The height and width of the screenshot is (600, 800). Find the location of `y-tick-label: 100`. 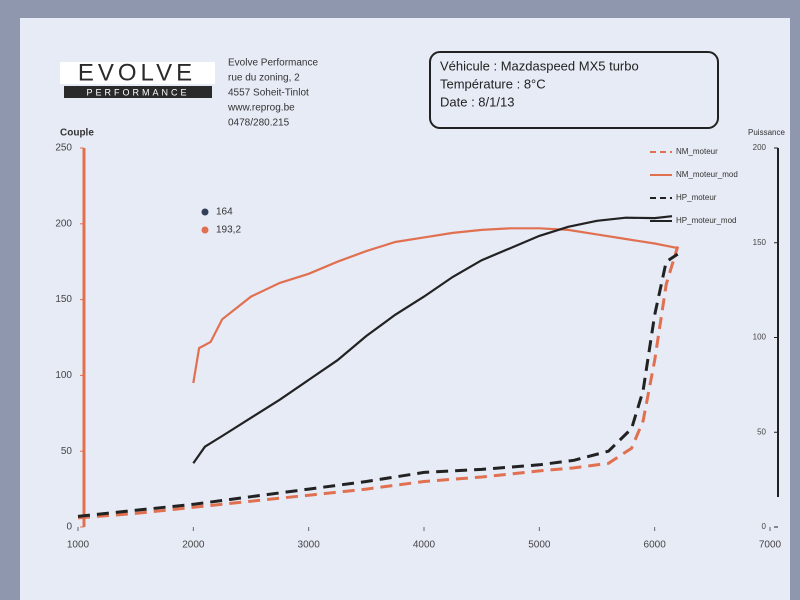

y-tick-label: 100 is located at coordinates (63, 375).